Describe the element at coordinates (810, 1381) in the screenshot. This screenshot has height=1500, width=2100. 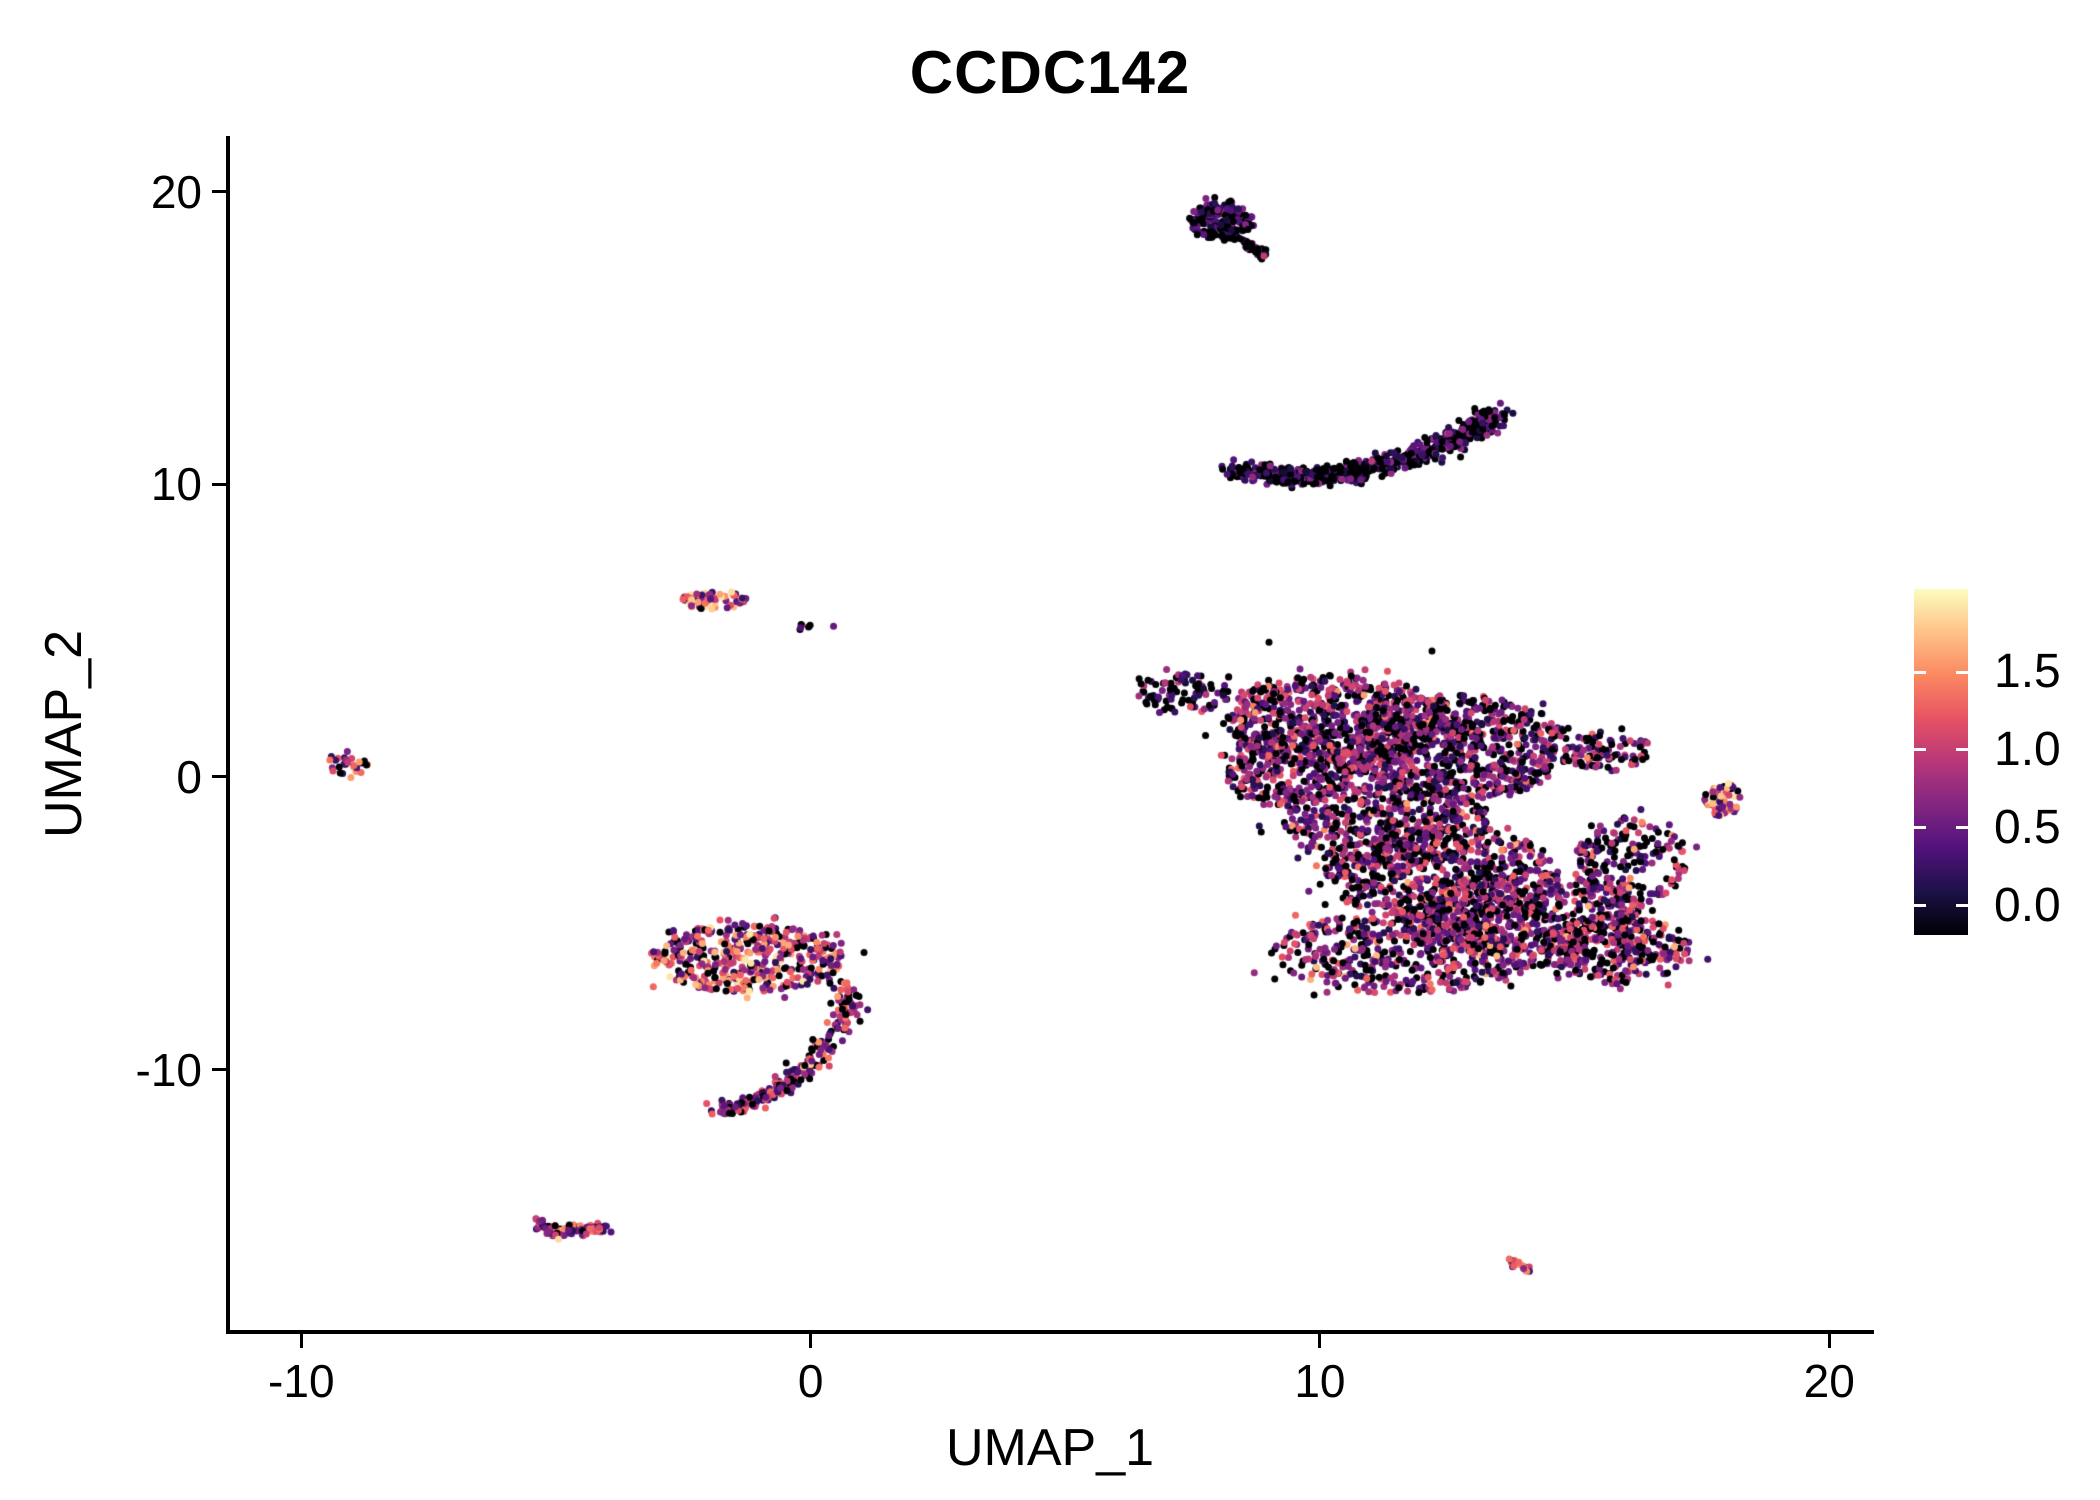
I see `x-tick-label: 0` at that location.